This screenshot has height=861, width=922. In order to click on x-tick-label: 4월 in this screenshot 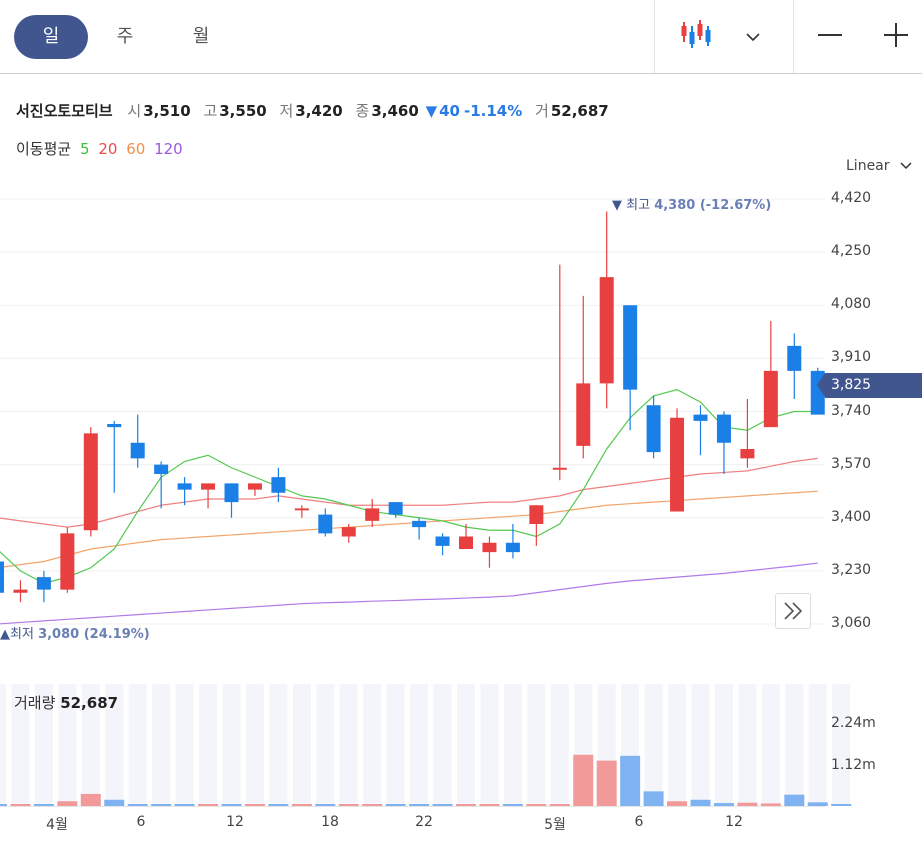, I will do `click(57, 825)`.